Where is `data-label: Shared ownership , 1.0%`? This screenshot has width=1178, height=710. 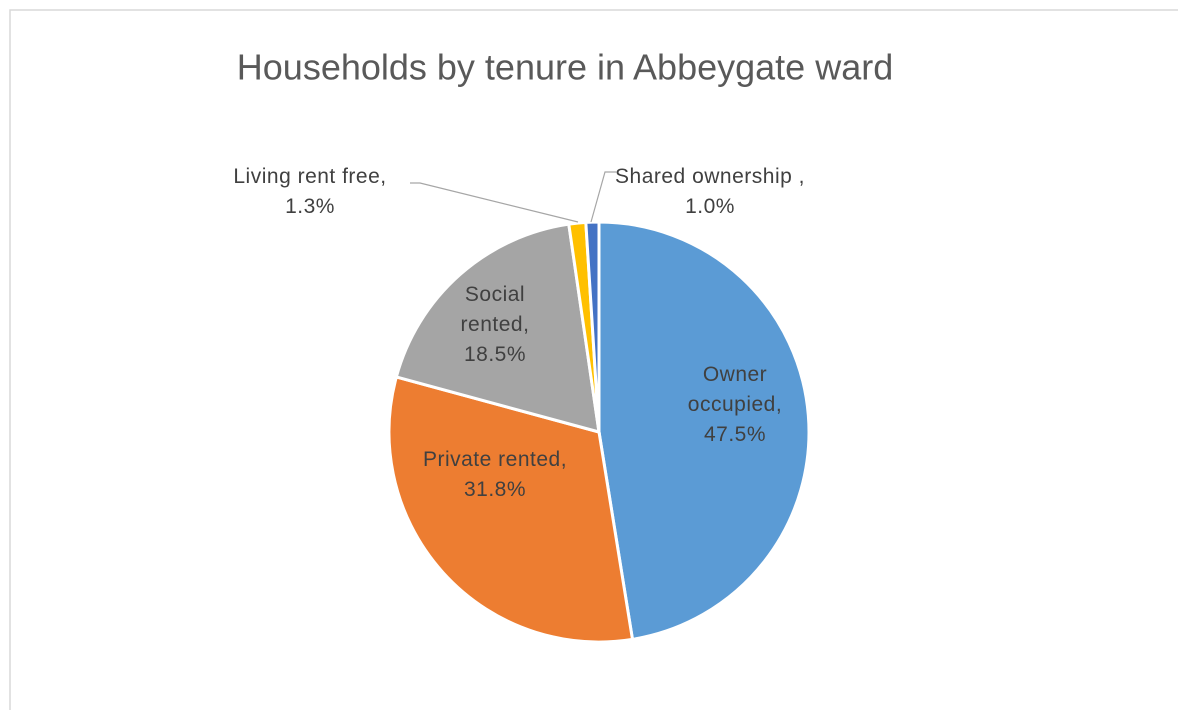 data-label: Shared ownership , 1.0% is located at coordinates (710, 192).